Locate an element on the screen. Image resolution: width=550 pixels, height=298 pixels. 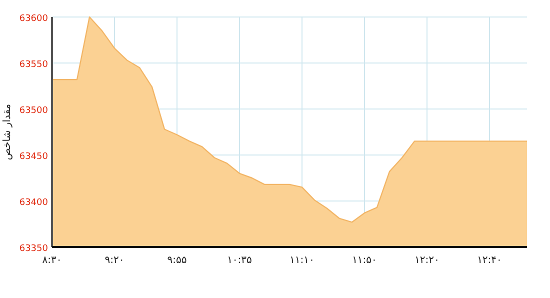
y-axis-title: مقدار شاخص is located at coordinates (7, 132).